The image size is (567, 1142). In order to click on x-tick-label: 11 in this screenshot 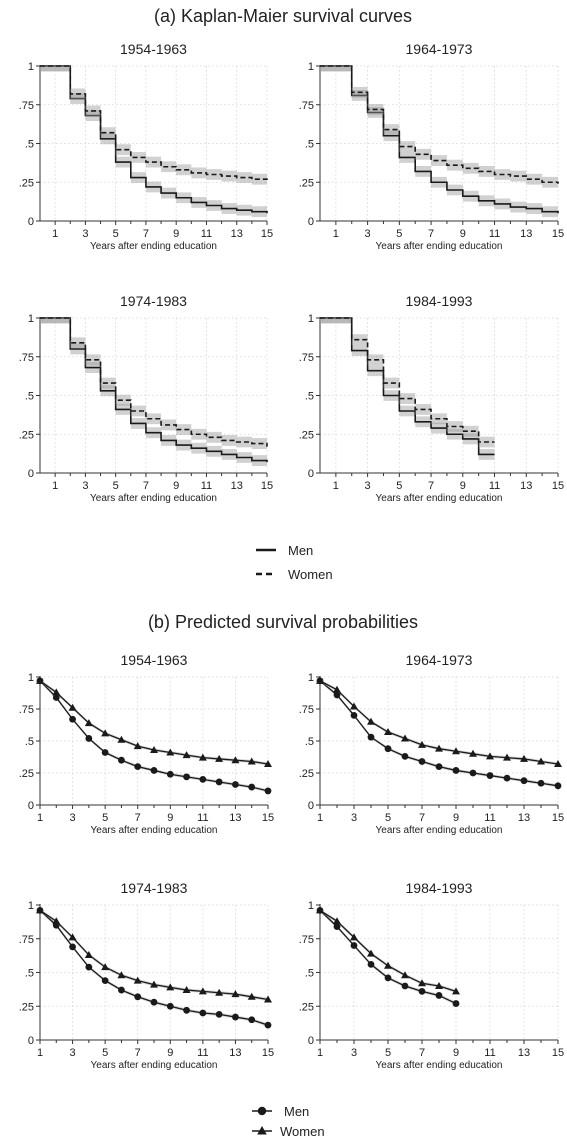, I will do `click(202, 818)`.